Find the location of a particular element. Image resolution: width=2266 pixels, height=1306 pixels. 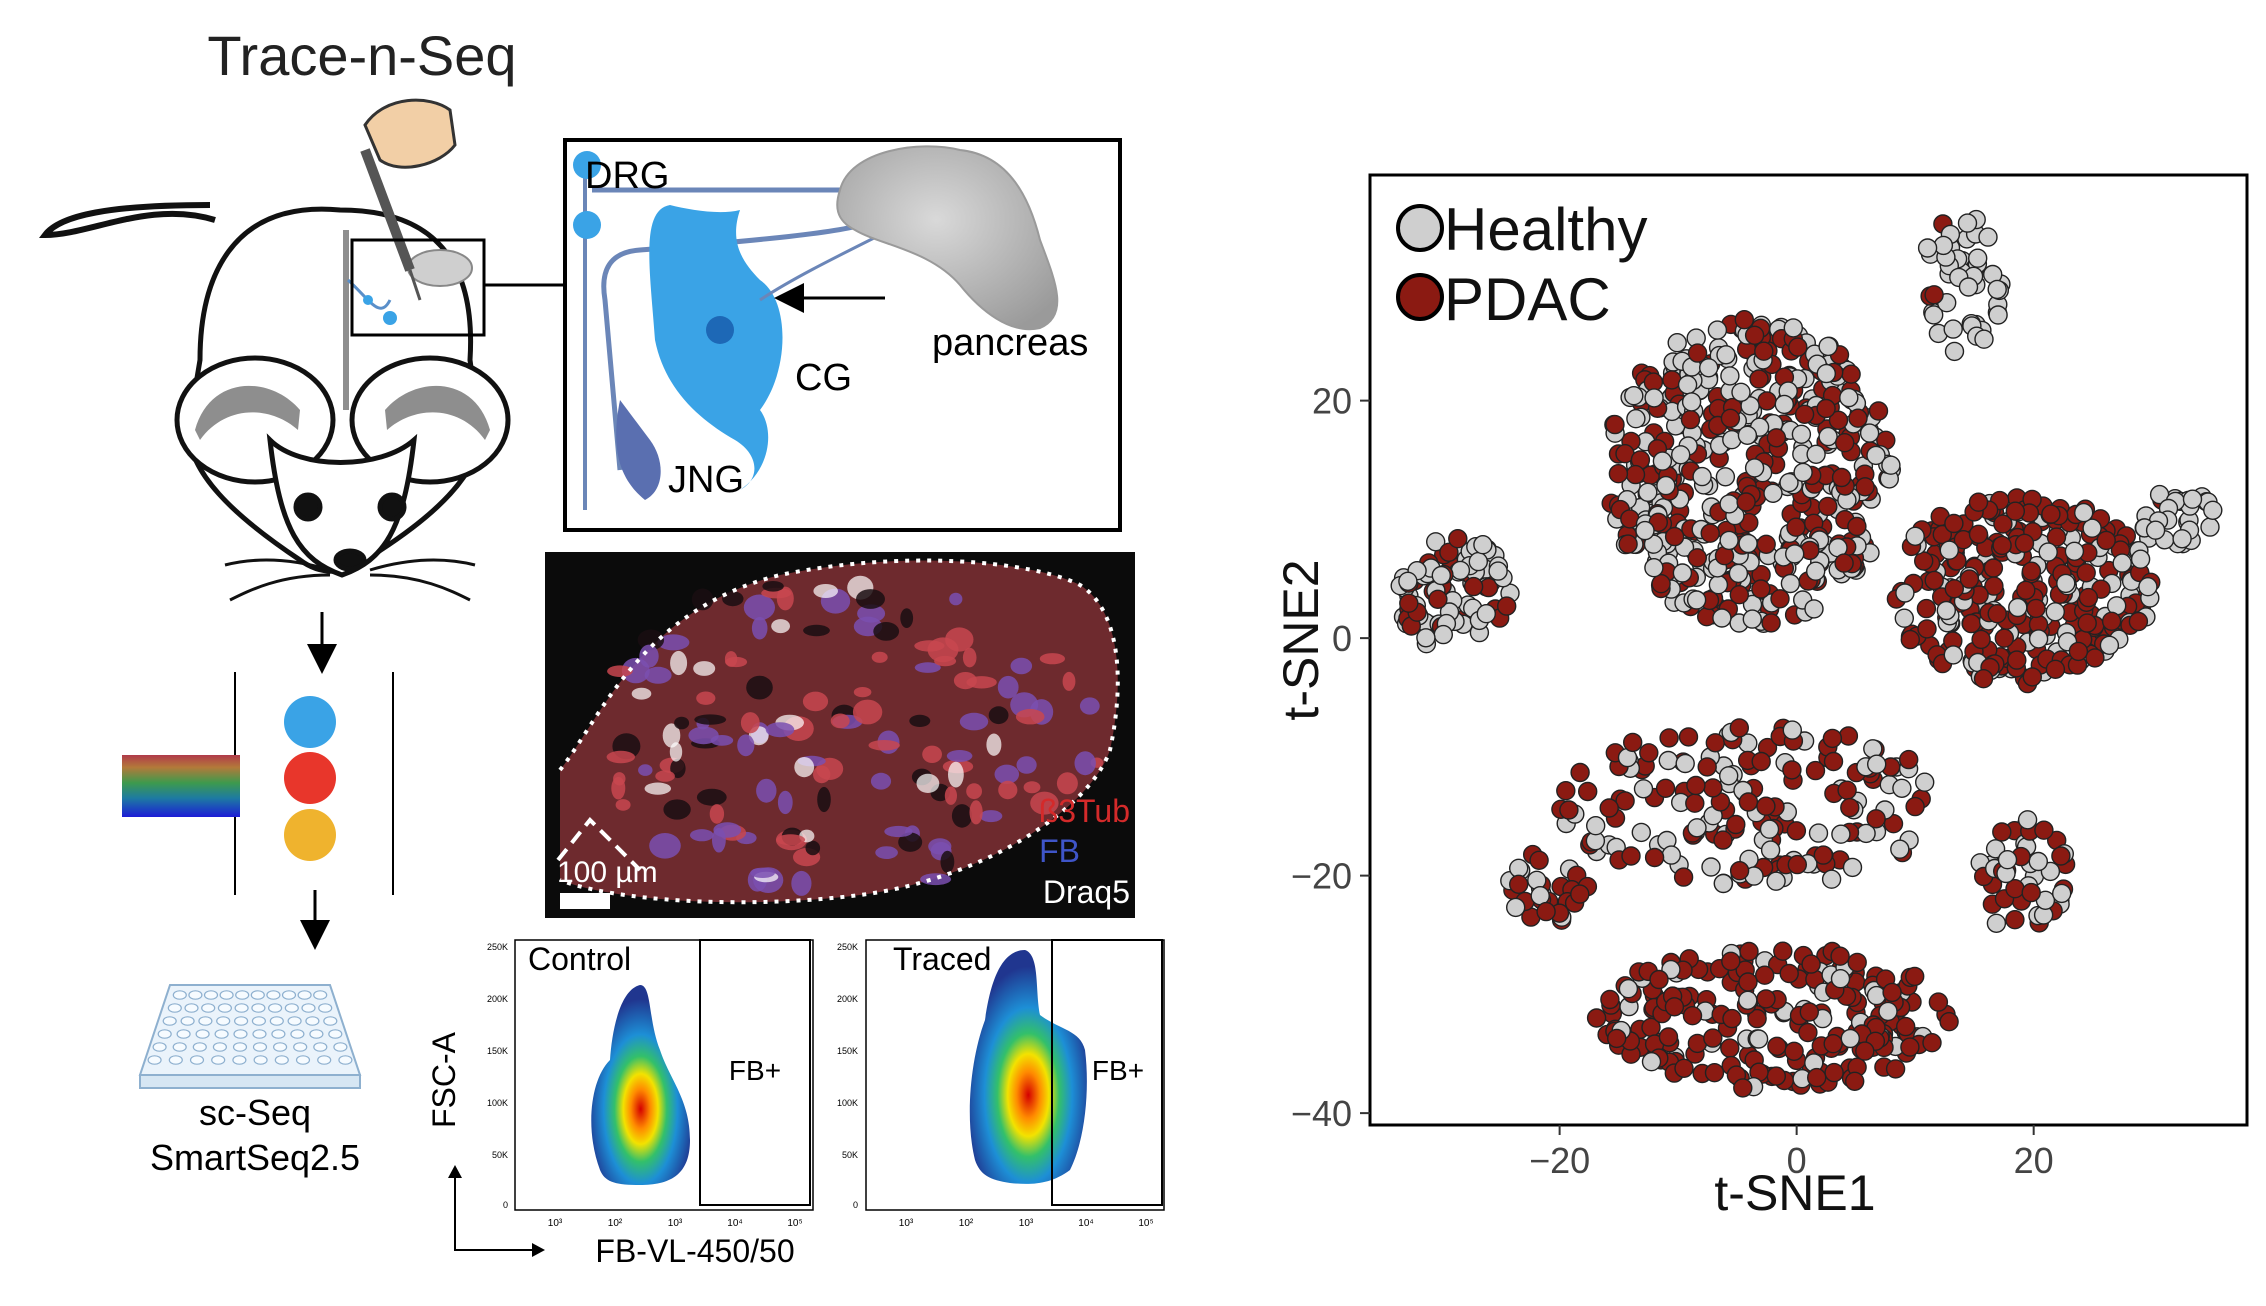

svg-text: 50K is located at coordinates (850, 1155).